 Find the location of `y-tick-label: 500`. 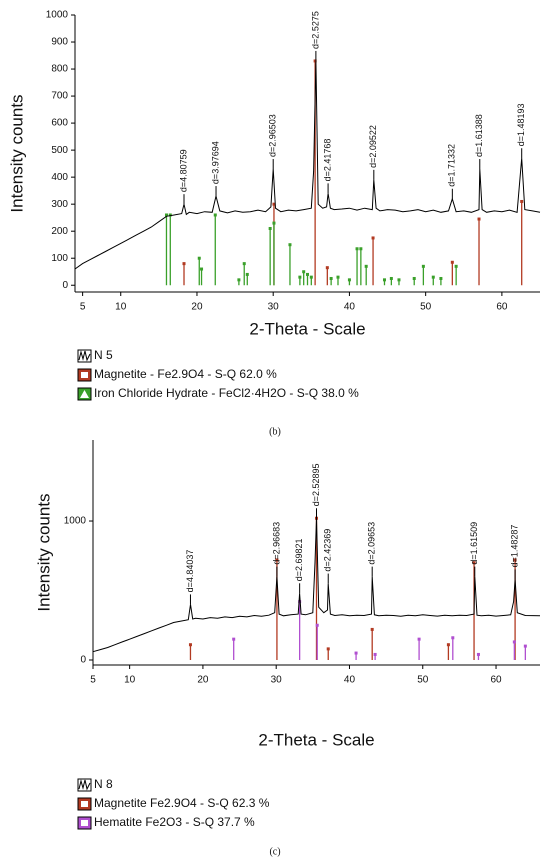

y-tick-label: 500 is located at coordinates (59, 150).